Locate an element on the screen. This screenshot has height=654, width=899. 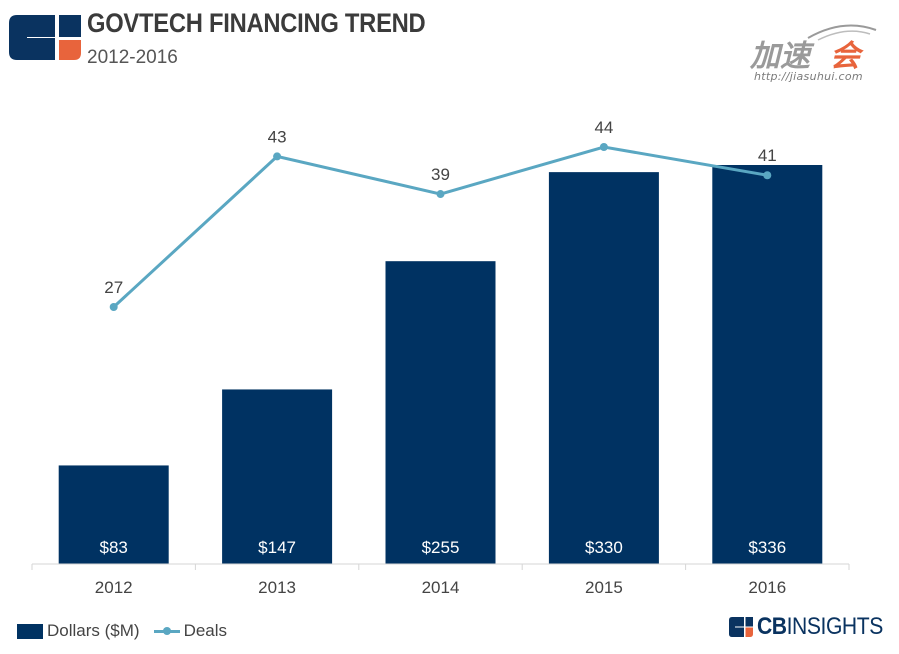
deals-point-2015 is located at coordinates (603, 147).